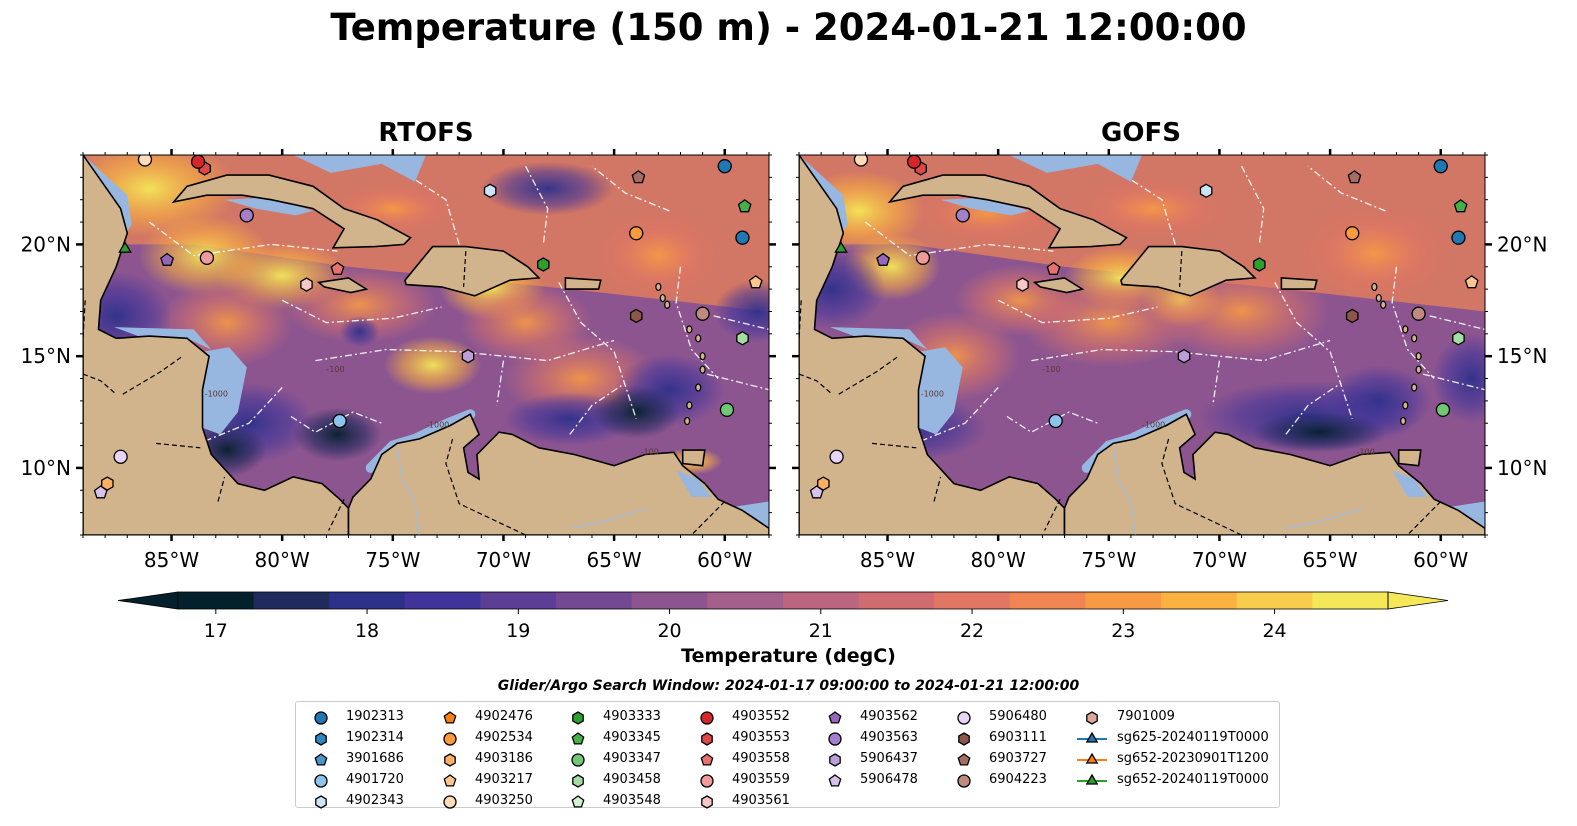  What do you see at coordinates (740, 758) in the screenshot?
I see `legend-item: 4903558` at bounding box center [740, 758].